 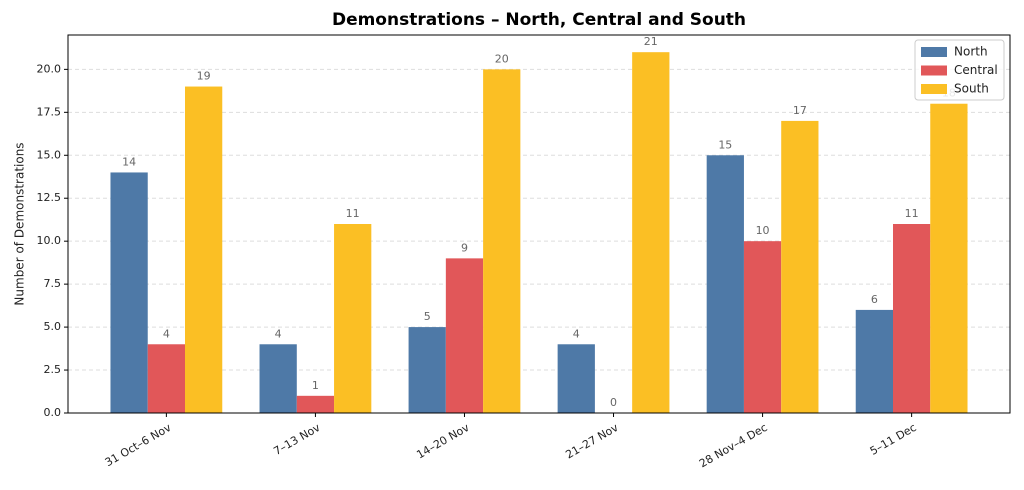 I want to click on y-tick-label: 5.0, so click(x=53, y=326).